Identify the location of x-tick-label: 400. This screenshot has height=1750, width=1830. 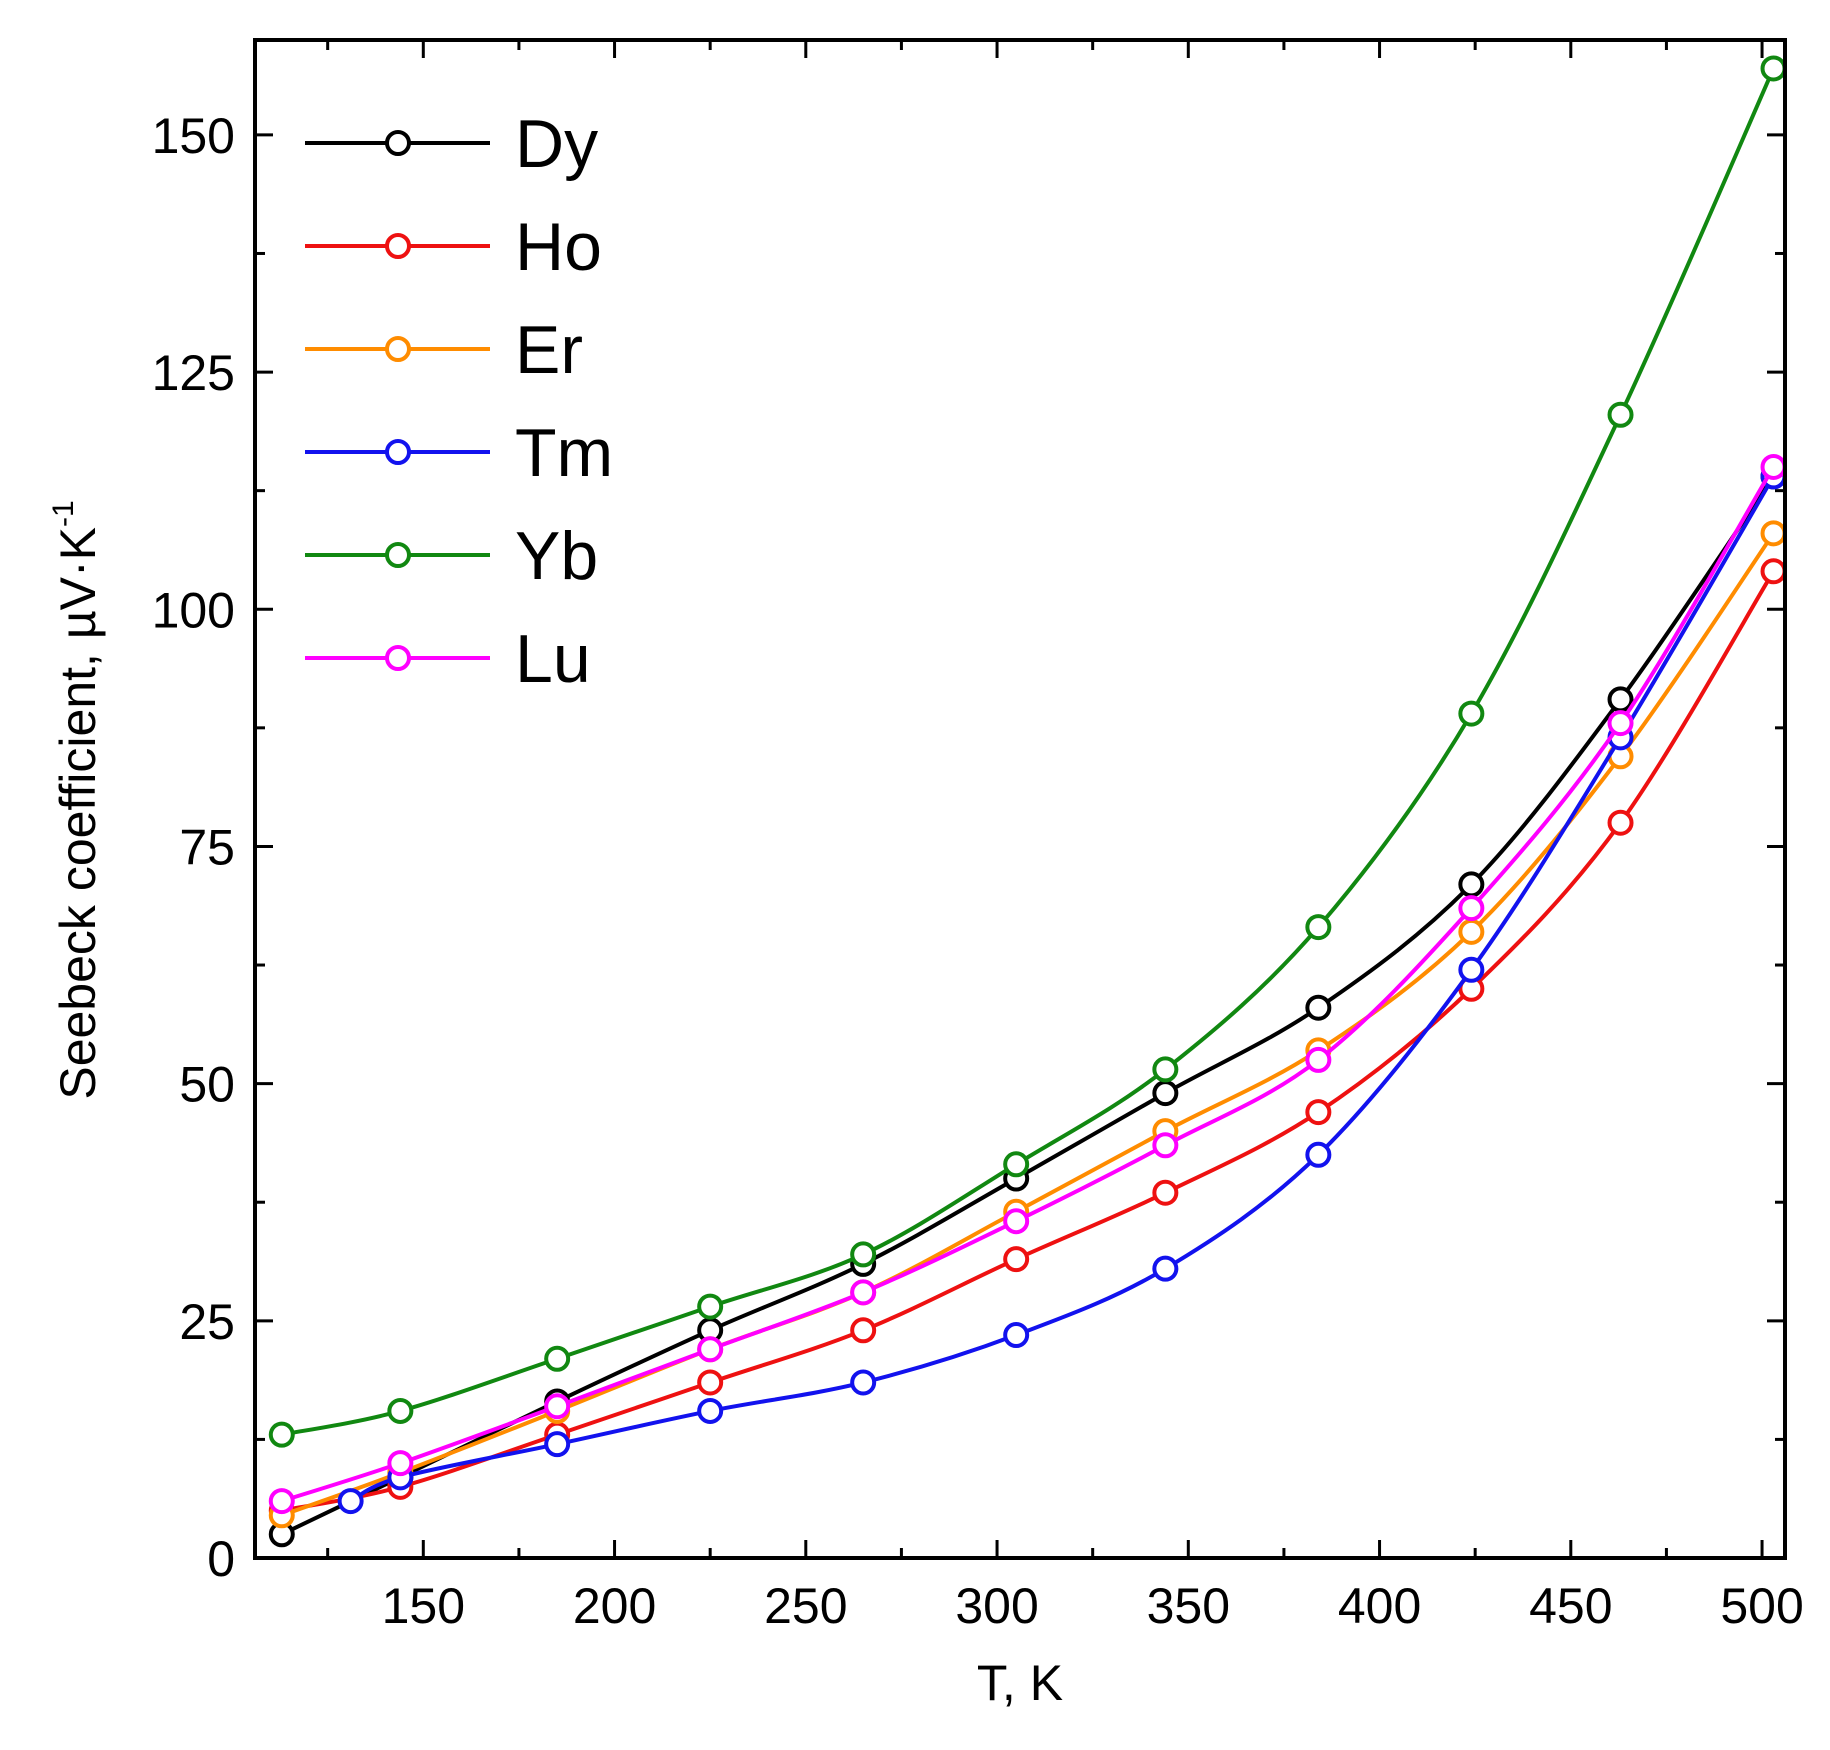
(1379, 1606).